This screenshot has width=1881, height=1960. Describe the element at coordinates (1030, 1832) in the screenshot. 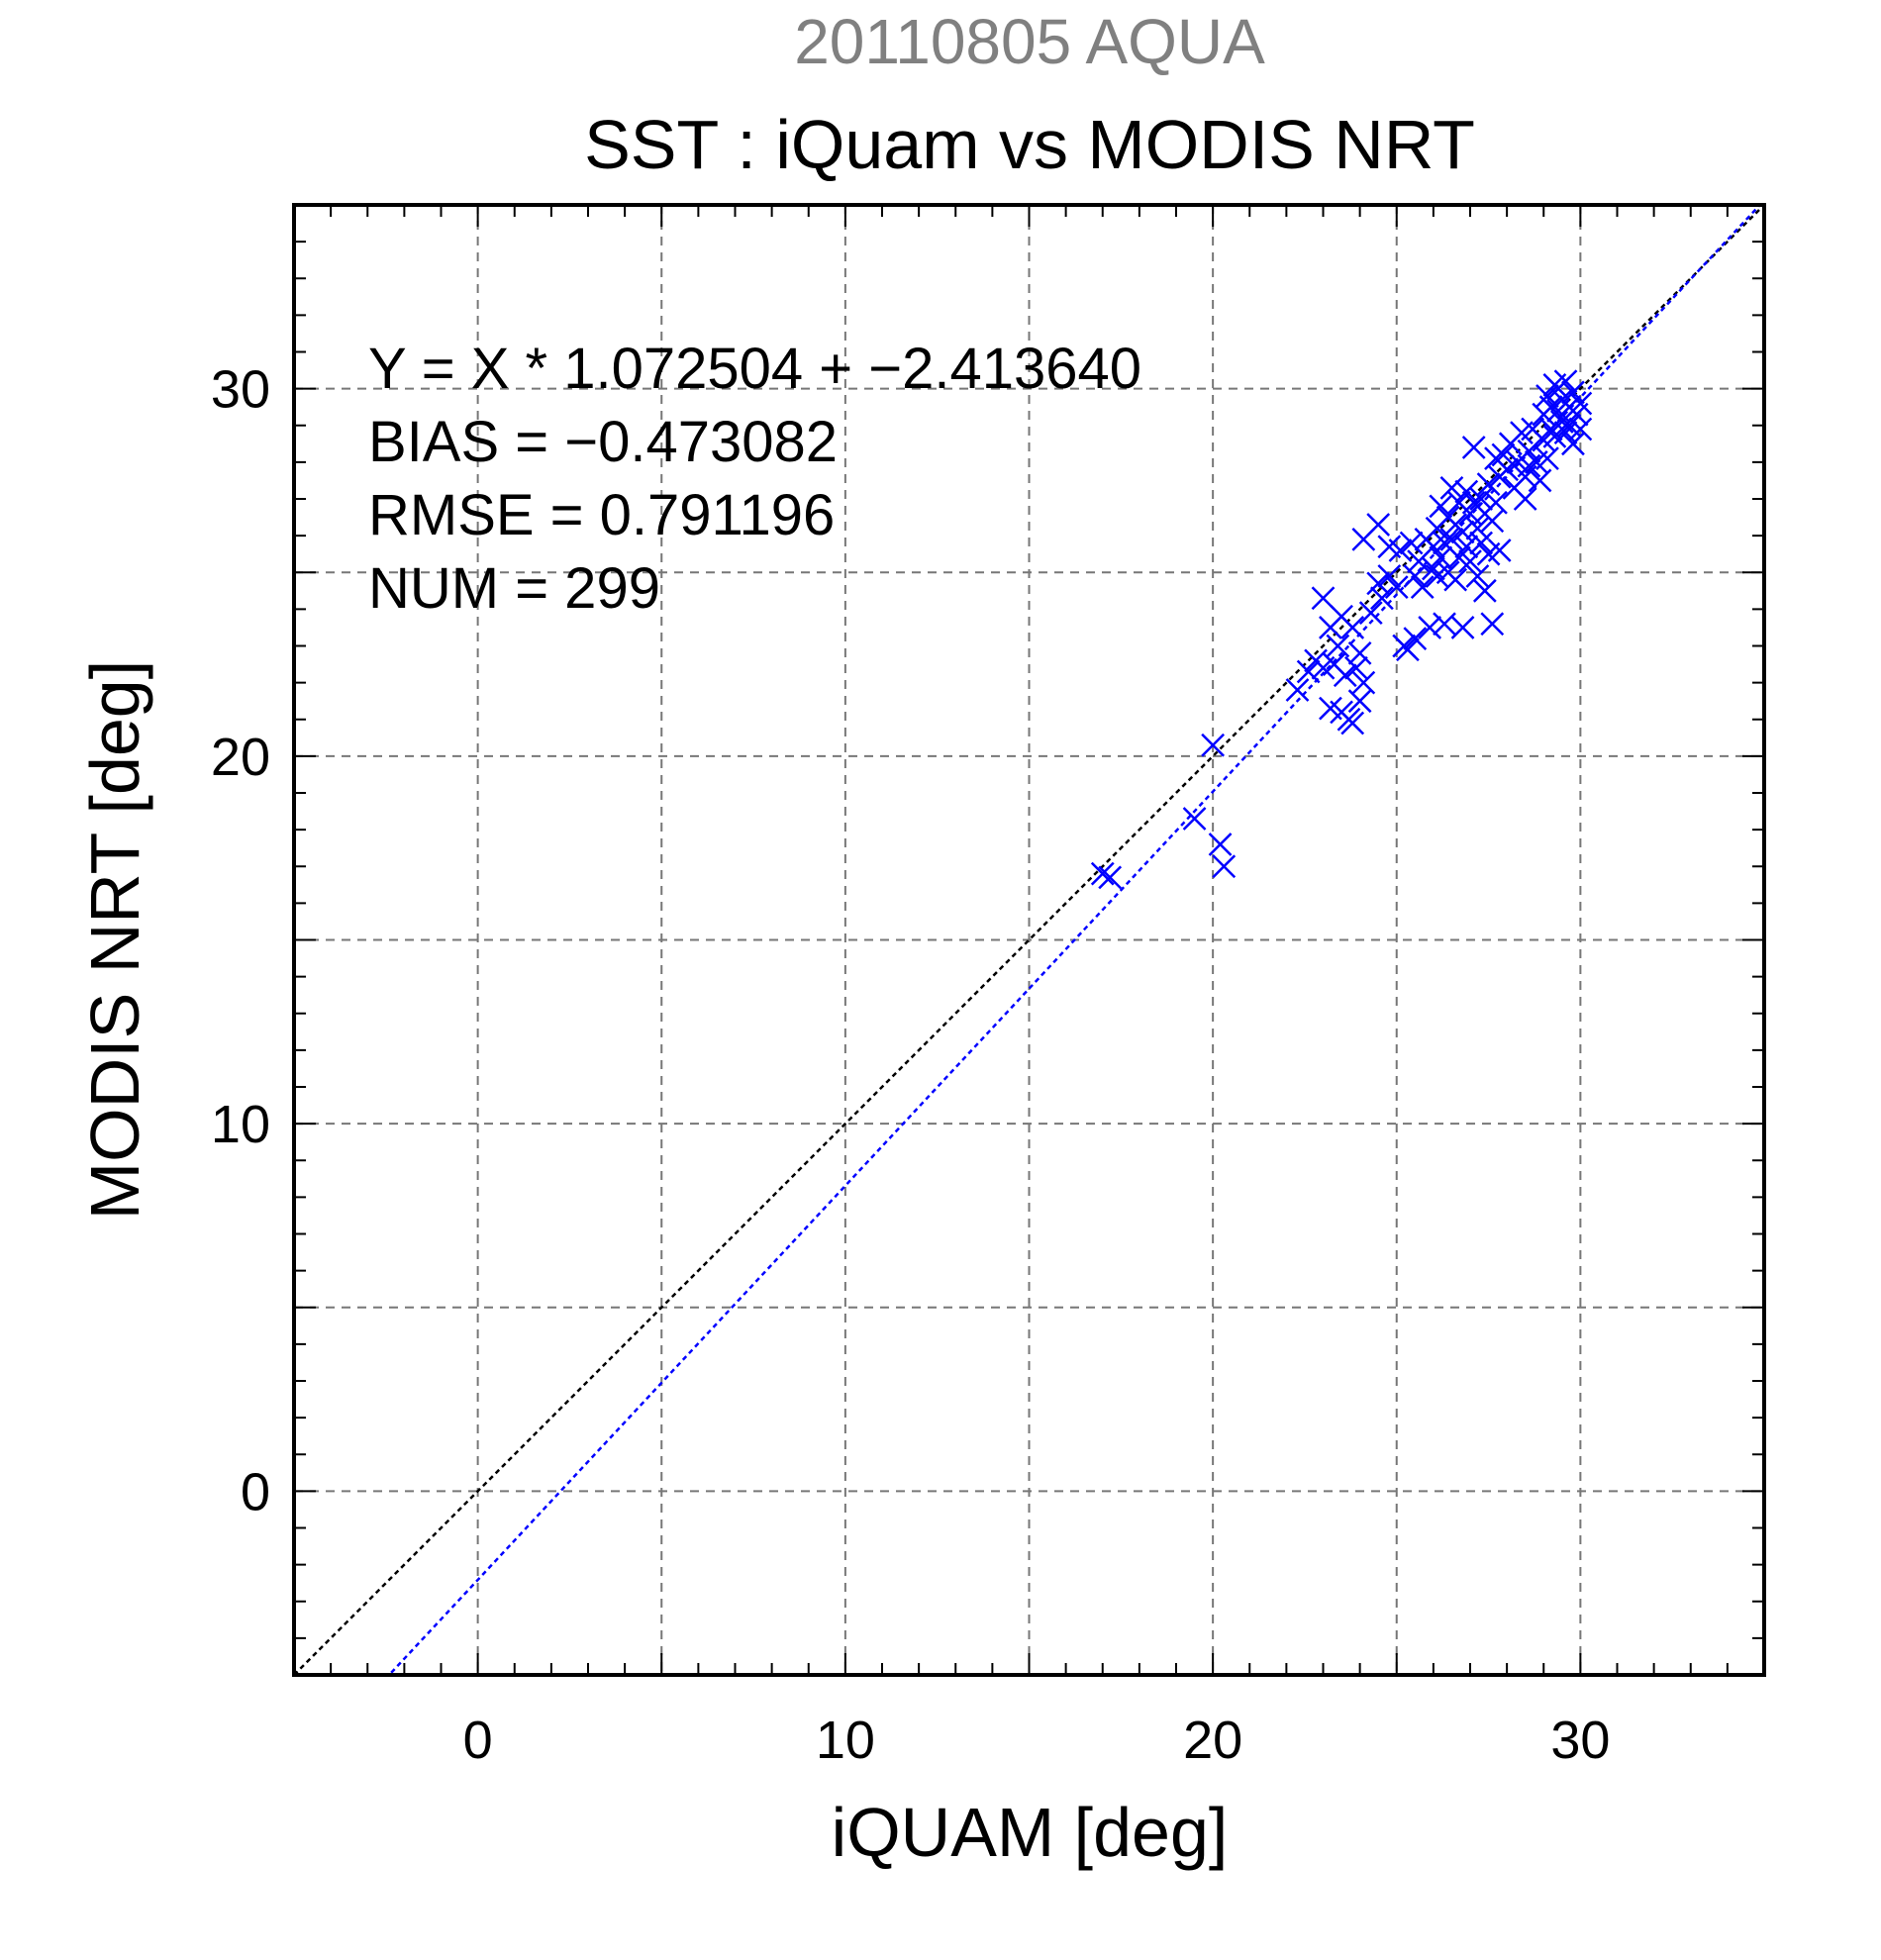

I see `x-axis-label: iQUAM [deg]` at that location.